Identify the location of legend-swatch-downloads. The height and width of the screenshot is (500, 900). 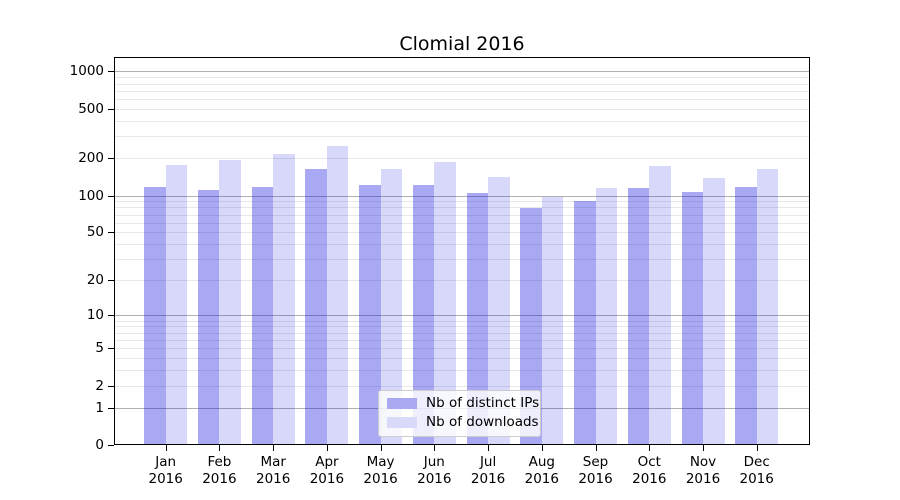
(402, 422).